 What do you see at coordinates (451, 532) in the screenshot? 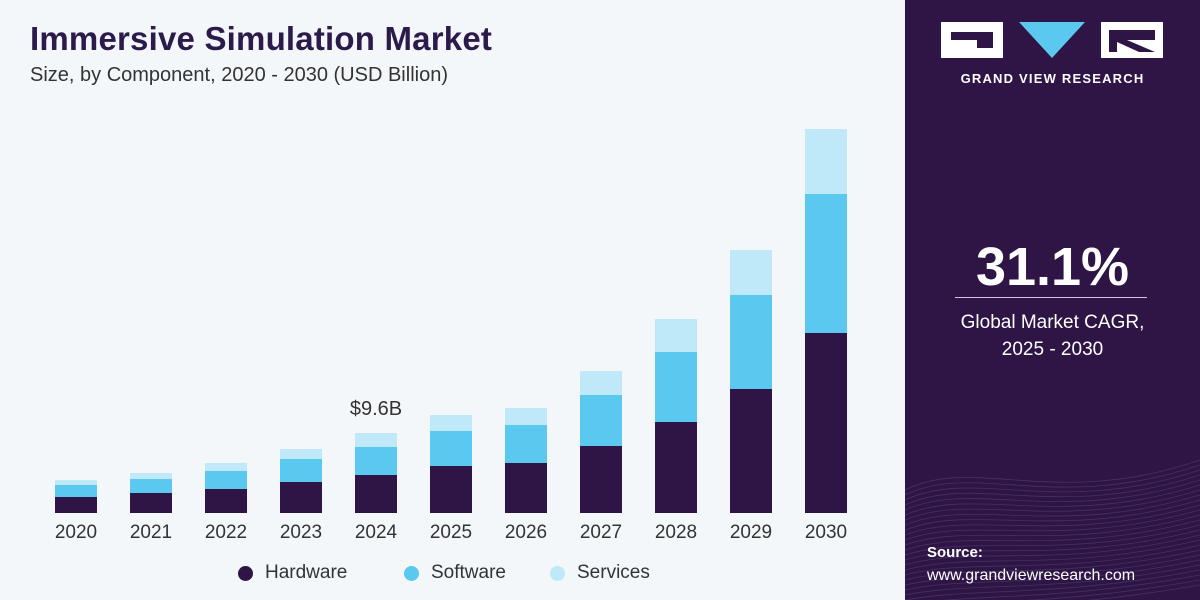
I see `x-tick-label: 2025` at bounding box center [451, 532].